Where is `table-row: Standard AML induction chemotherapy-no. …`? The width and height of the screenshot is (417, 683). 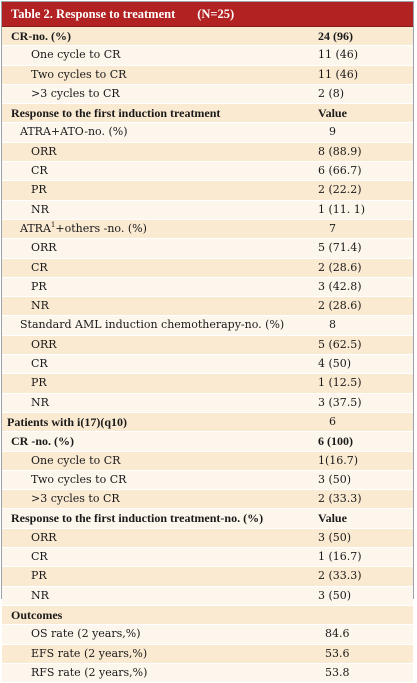
table-row: Standard AML induction chemotherapy-no. … is located at coordinates (207, 326).